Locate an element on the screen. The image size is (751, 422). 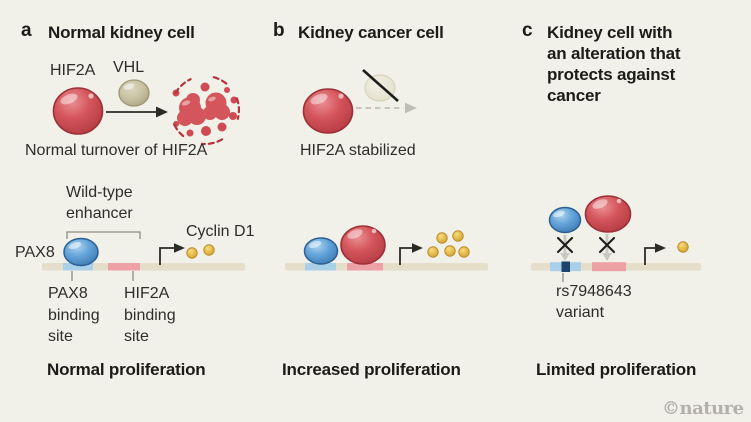
panel-c-graphics is located at coordinates (616, 238).